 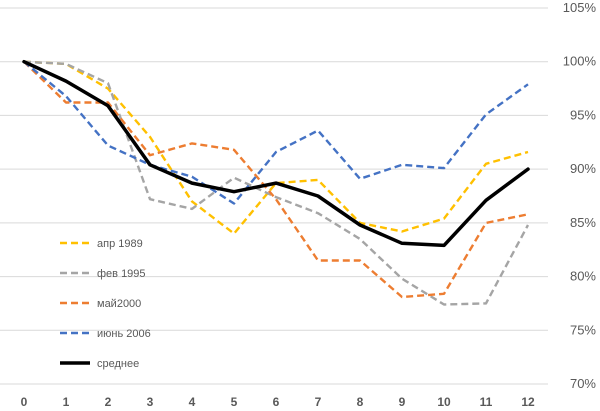 I want to click on x-tick-label: 11, so click(x=486, y=402).